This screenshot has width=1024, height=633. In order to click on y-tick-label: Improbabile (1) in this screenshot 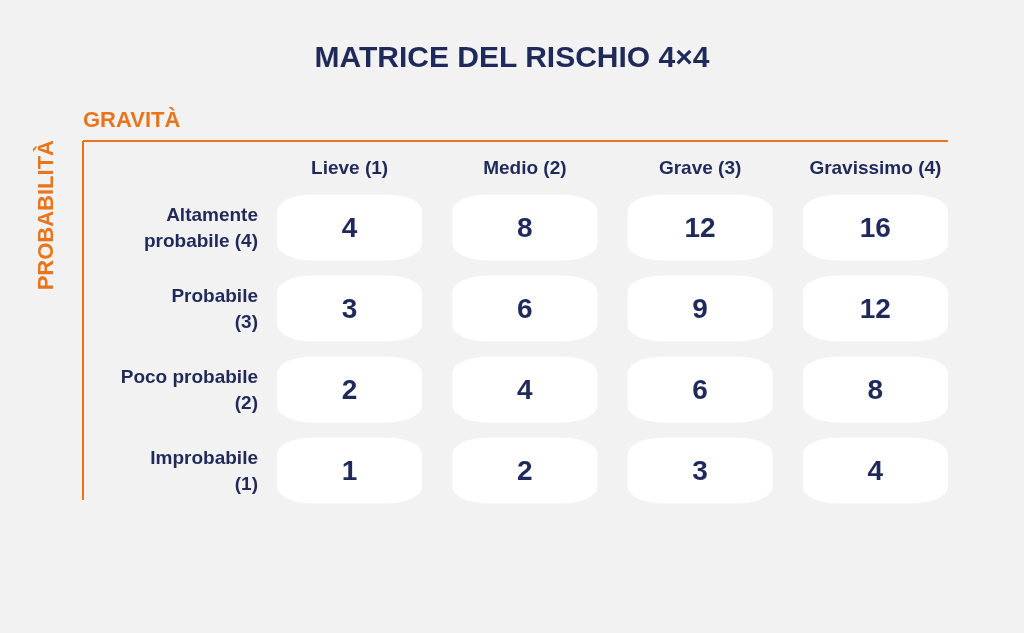, I will do `click(204, 470)`.